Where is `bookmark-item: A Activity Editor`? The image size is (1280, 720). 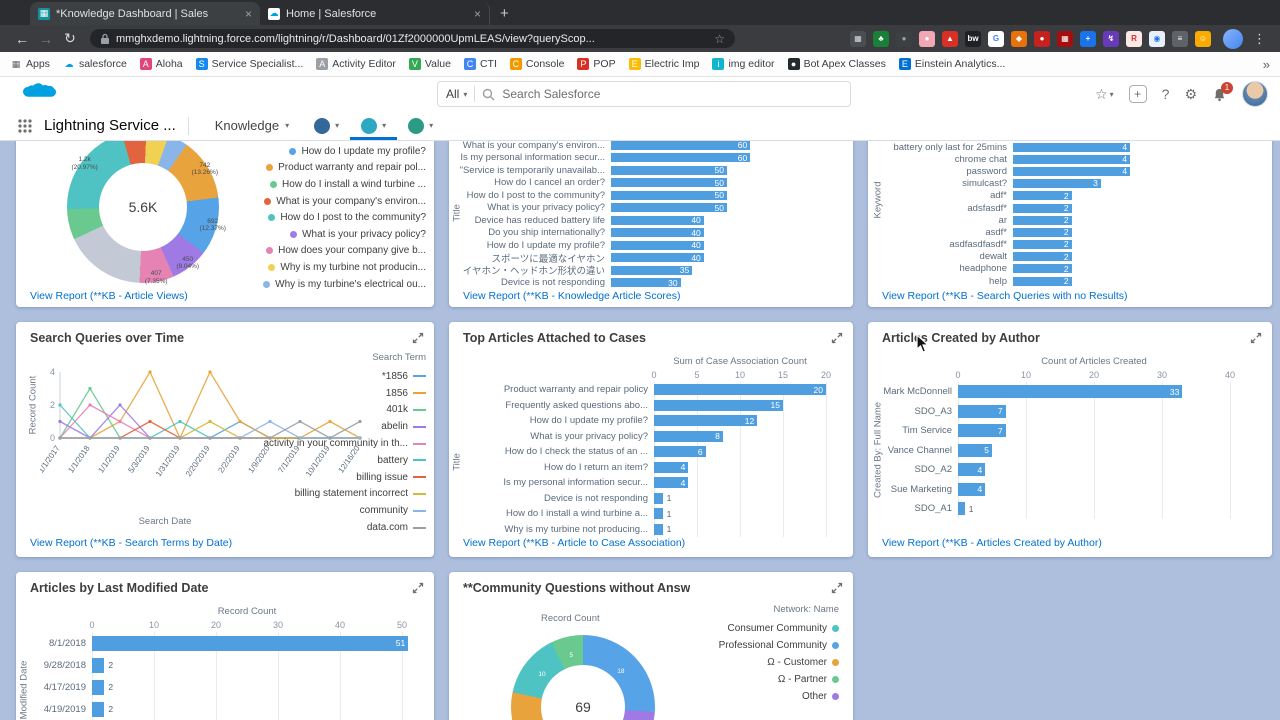
bookmark-item: A Activity Editor is located at coordinates (356, 64).